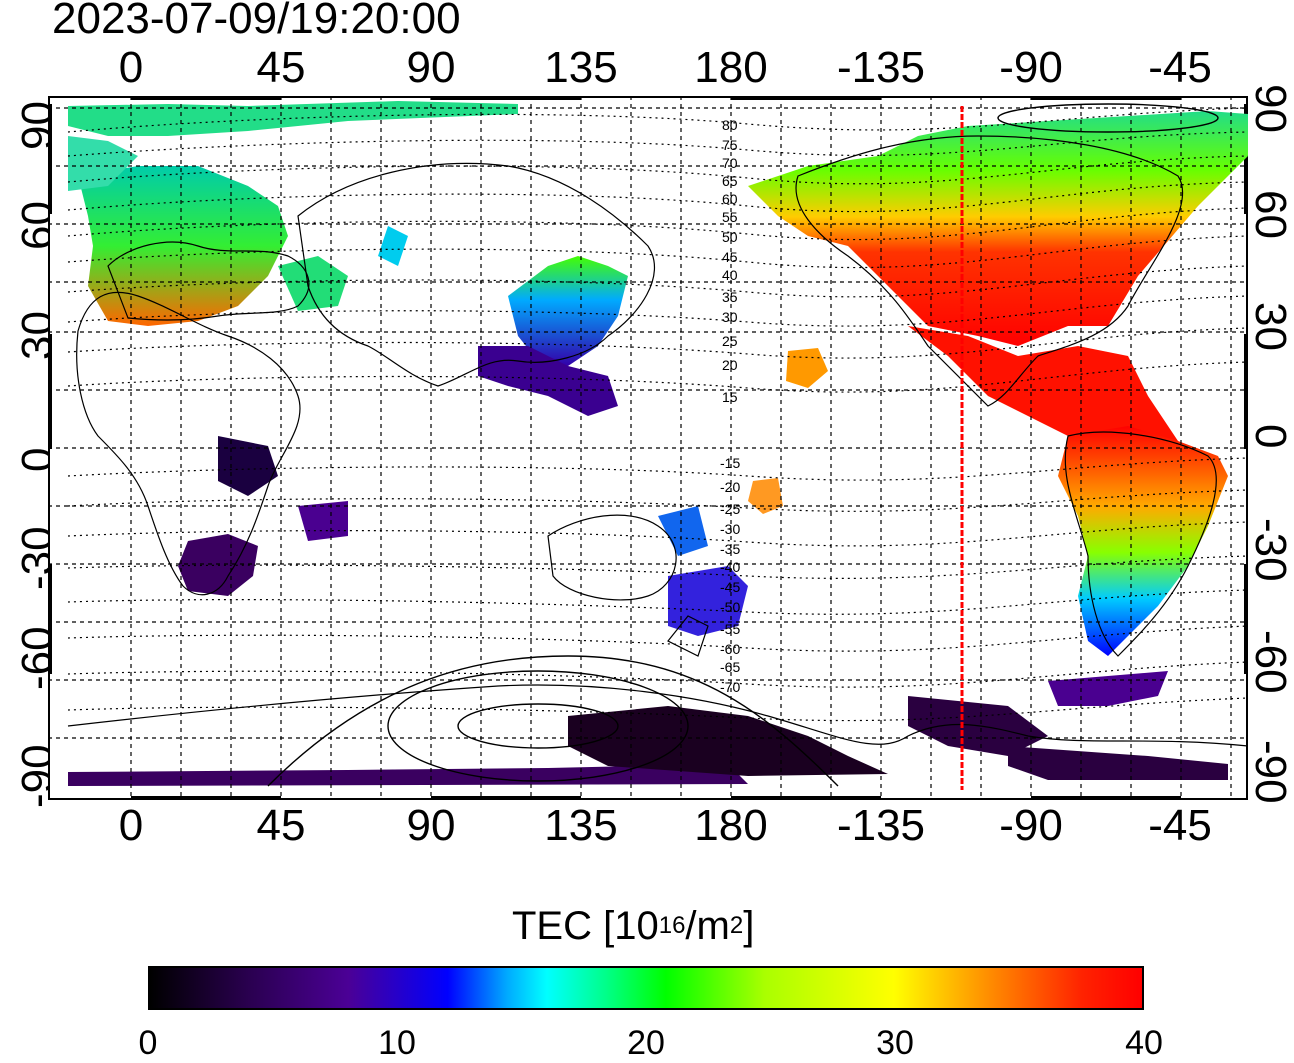  What do you see at coordinates (1270, 108) in the screenshot?
I see `lat-tick-right: 90` at bounding box center [1270, 108].